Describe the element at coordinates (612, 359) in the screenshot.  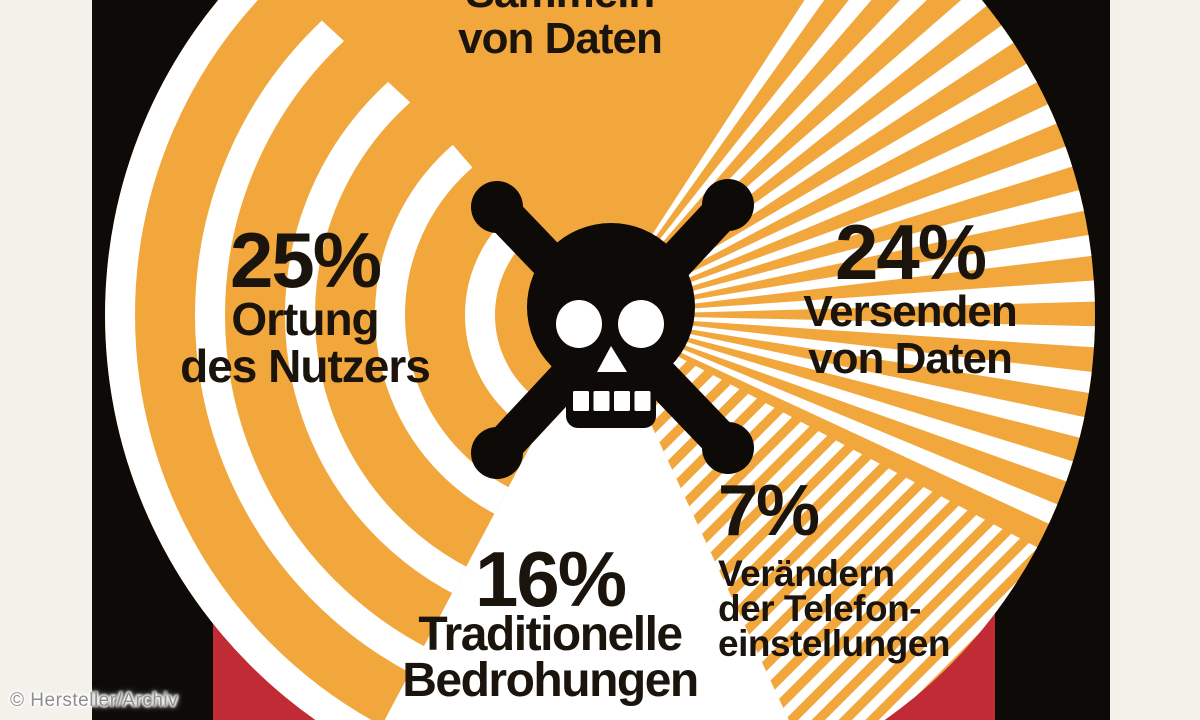
I see `skull-nose` at that location.